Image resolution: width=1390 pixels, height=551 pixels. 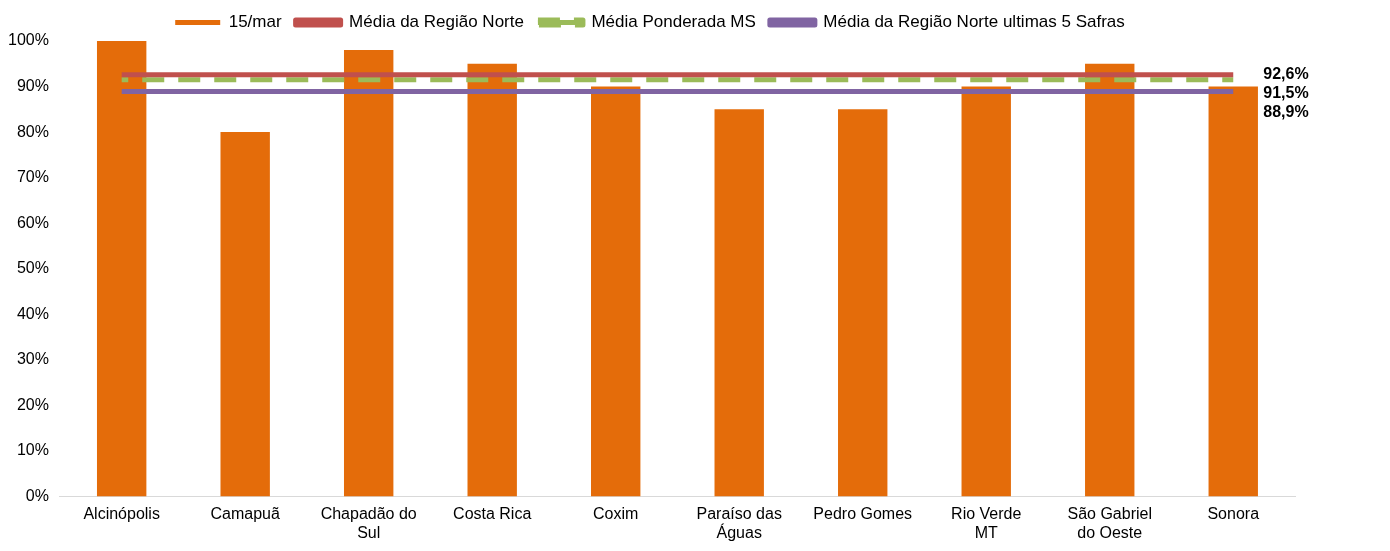 What do you see at coordinates (32, 450) in the screenshot?
I see `y-tick-label: 10%` at bounding box center [32, 450].